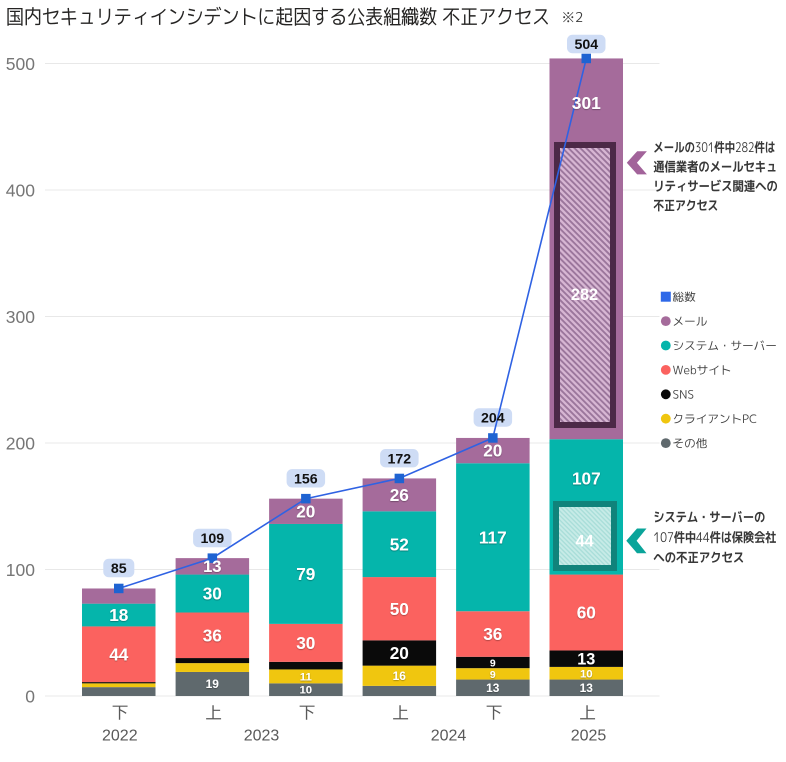 The width and height of the screenshot is (786, 762). What do you see at coordinates (399, 609) in the screenshot?
I see `svg-text: 50` at bounding box center [399, 609].